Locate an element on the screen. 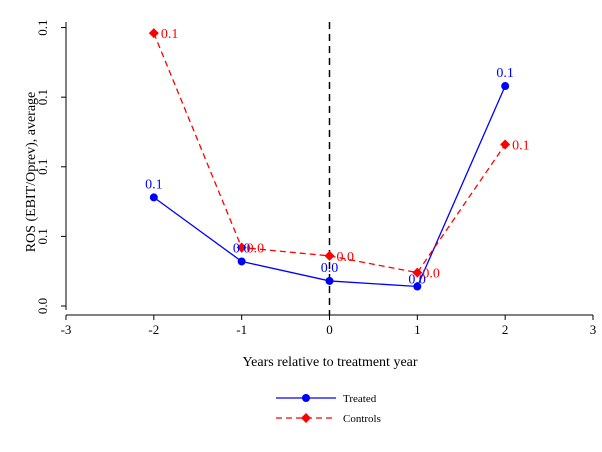 This screenshot has height=452, width=602. legend-treated-label: Treated is located at coordinates (360, 399).